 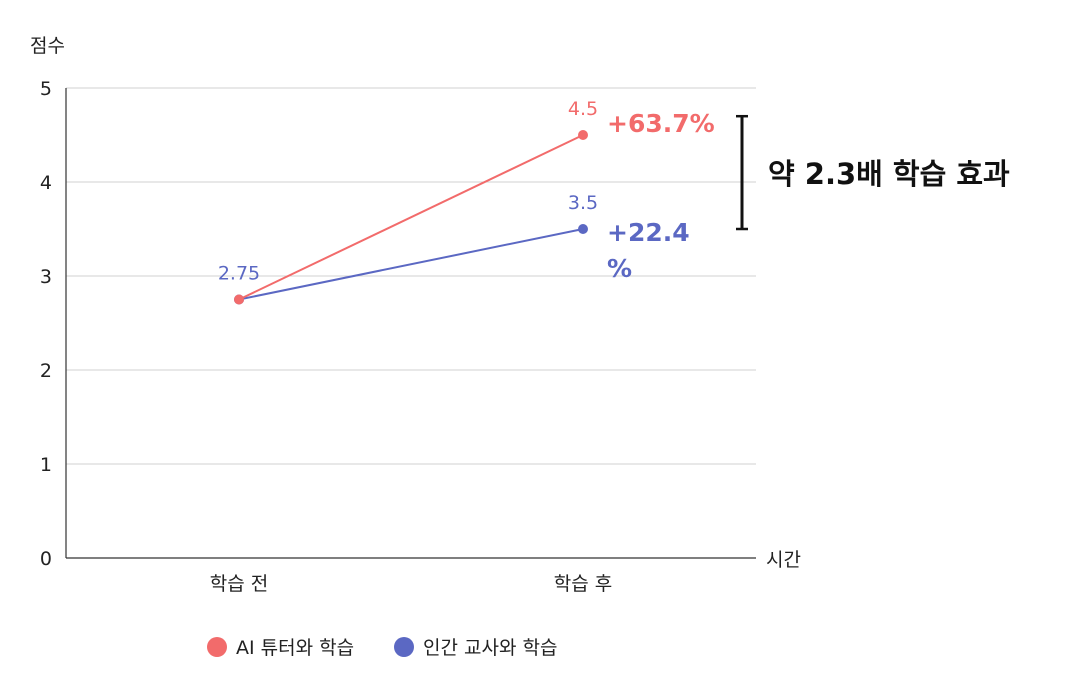 What do you see at coordinates (46, 559) in the screenshot?
I see `y-tick-label: 0` at bounding box center [46, 559].